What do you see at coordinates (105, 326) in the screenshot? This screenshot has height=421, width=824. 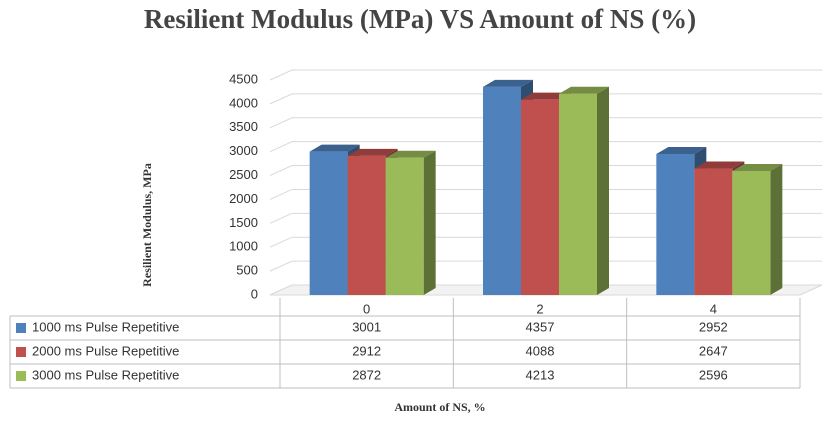 I see `legend-label: 1000 ms Pulse Repetitive` at bounding box center [105, 326].